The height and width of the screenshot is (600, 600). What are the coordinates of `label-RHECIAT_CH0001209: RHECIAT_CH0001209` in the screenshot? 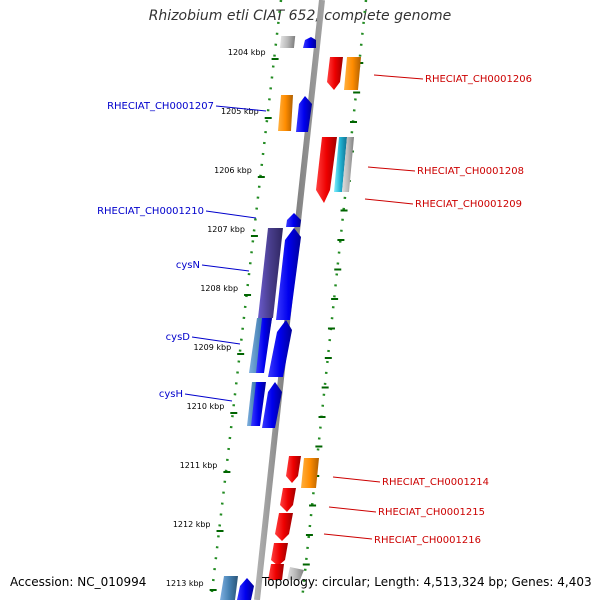 It's located at (468, 204).